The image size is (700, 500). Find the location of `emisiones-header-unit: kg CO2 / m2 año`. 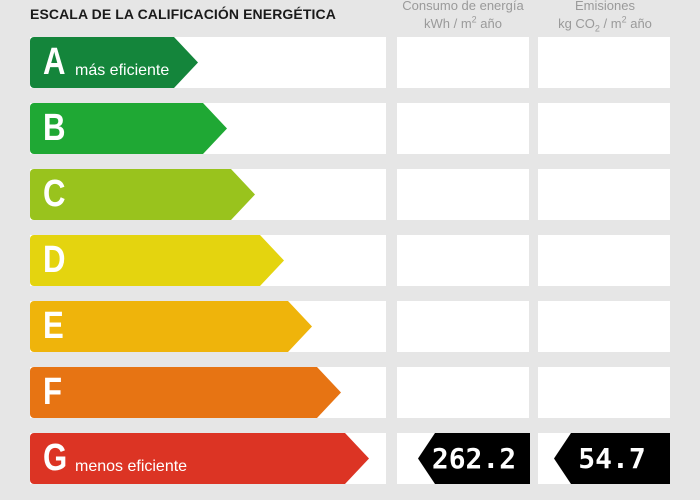

emisiones-header-unit: kg CO2 / m2 año is located at coordinates (605, 24).